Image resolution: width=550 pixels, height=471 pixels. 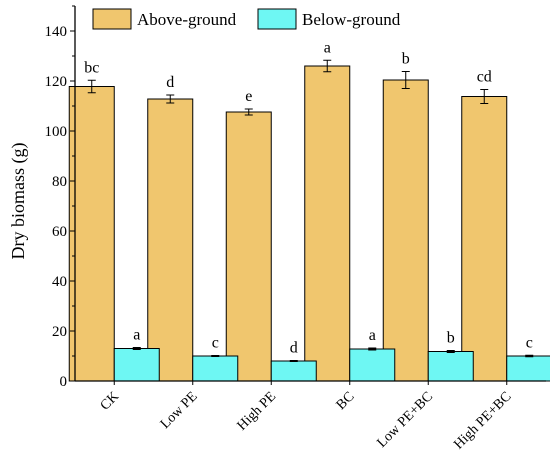 What do you see at coordinates (484, 77) in the screenshot?
I see `significance-label-above-ground: cd` at bounding box center [484, 77].